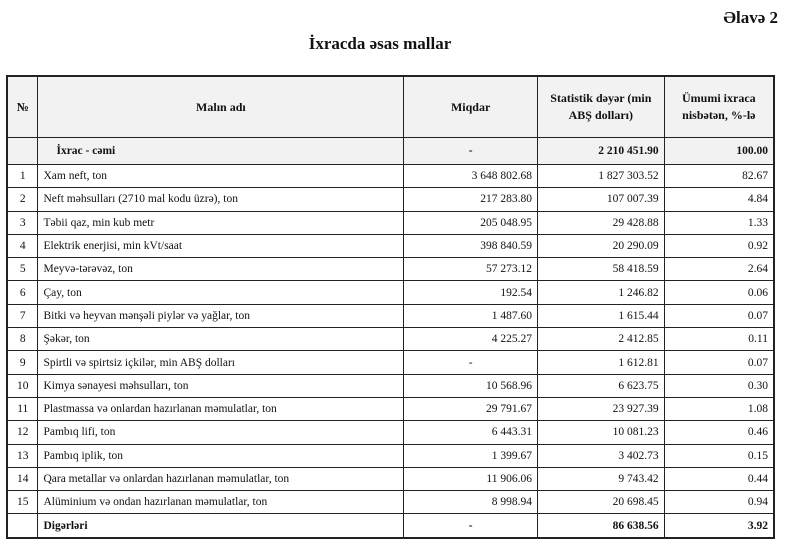 The width and height of the screenshot is (800, 541). What do you see at coordinates (719, 106) in the screenshot?
I see `header-share: Ümumi ixraca nisbətən, %-lə` at bounding box center [719, 106].